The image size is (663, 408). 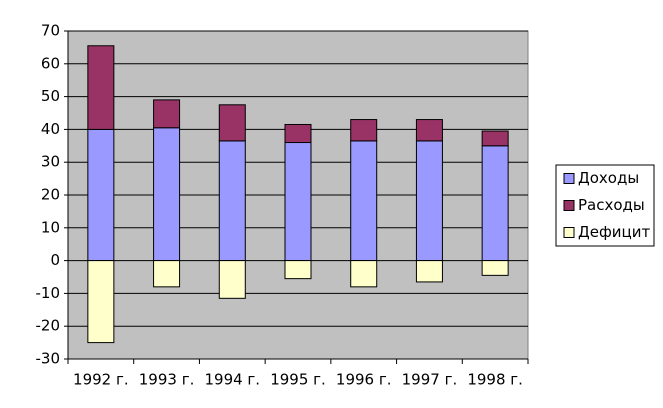 What do you see at coordinates (611, 205) in the screenshot?
I see `legend-label: Расходы` at bounding box center [611, 205].